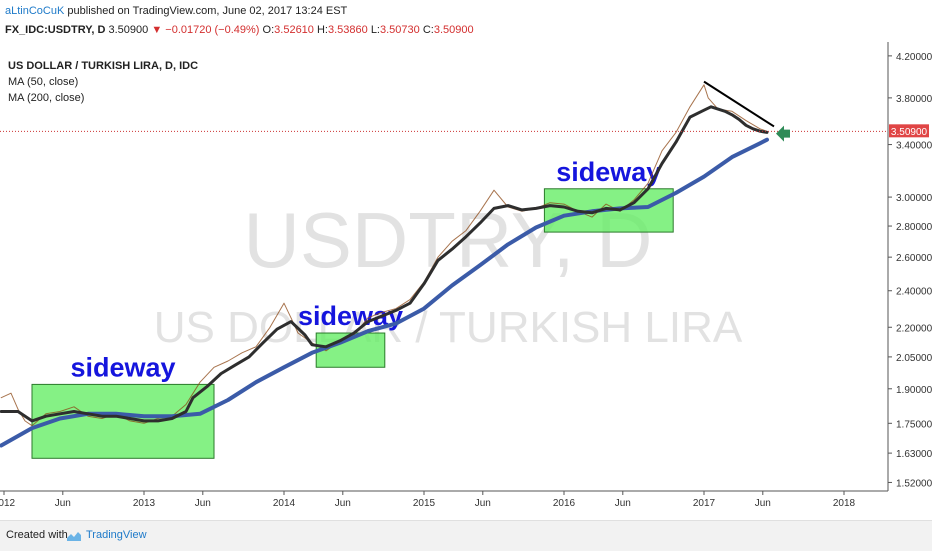 This screenshot has height=551, width=932. I want to click on y-tick-label: 2.05000, so click(914, 358).